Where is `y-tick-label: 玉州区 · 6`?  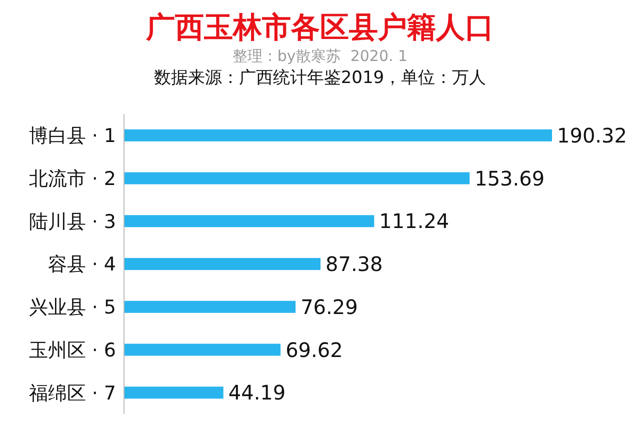 y-tick-label: 玉州区 · 6 is located at coordinates (72, 350).